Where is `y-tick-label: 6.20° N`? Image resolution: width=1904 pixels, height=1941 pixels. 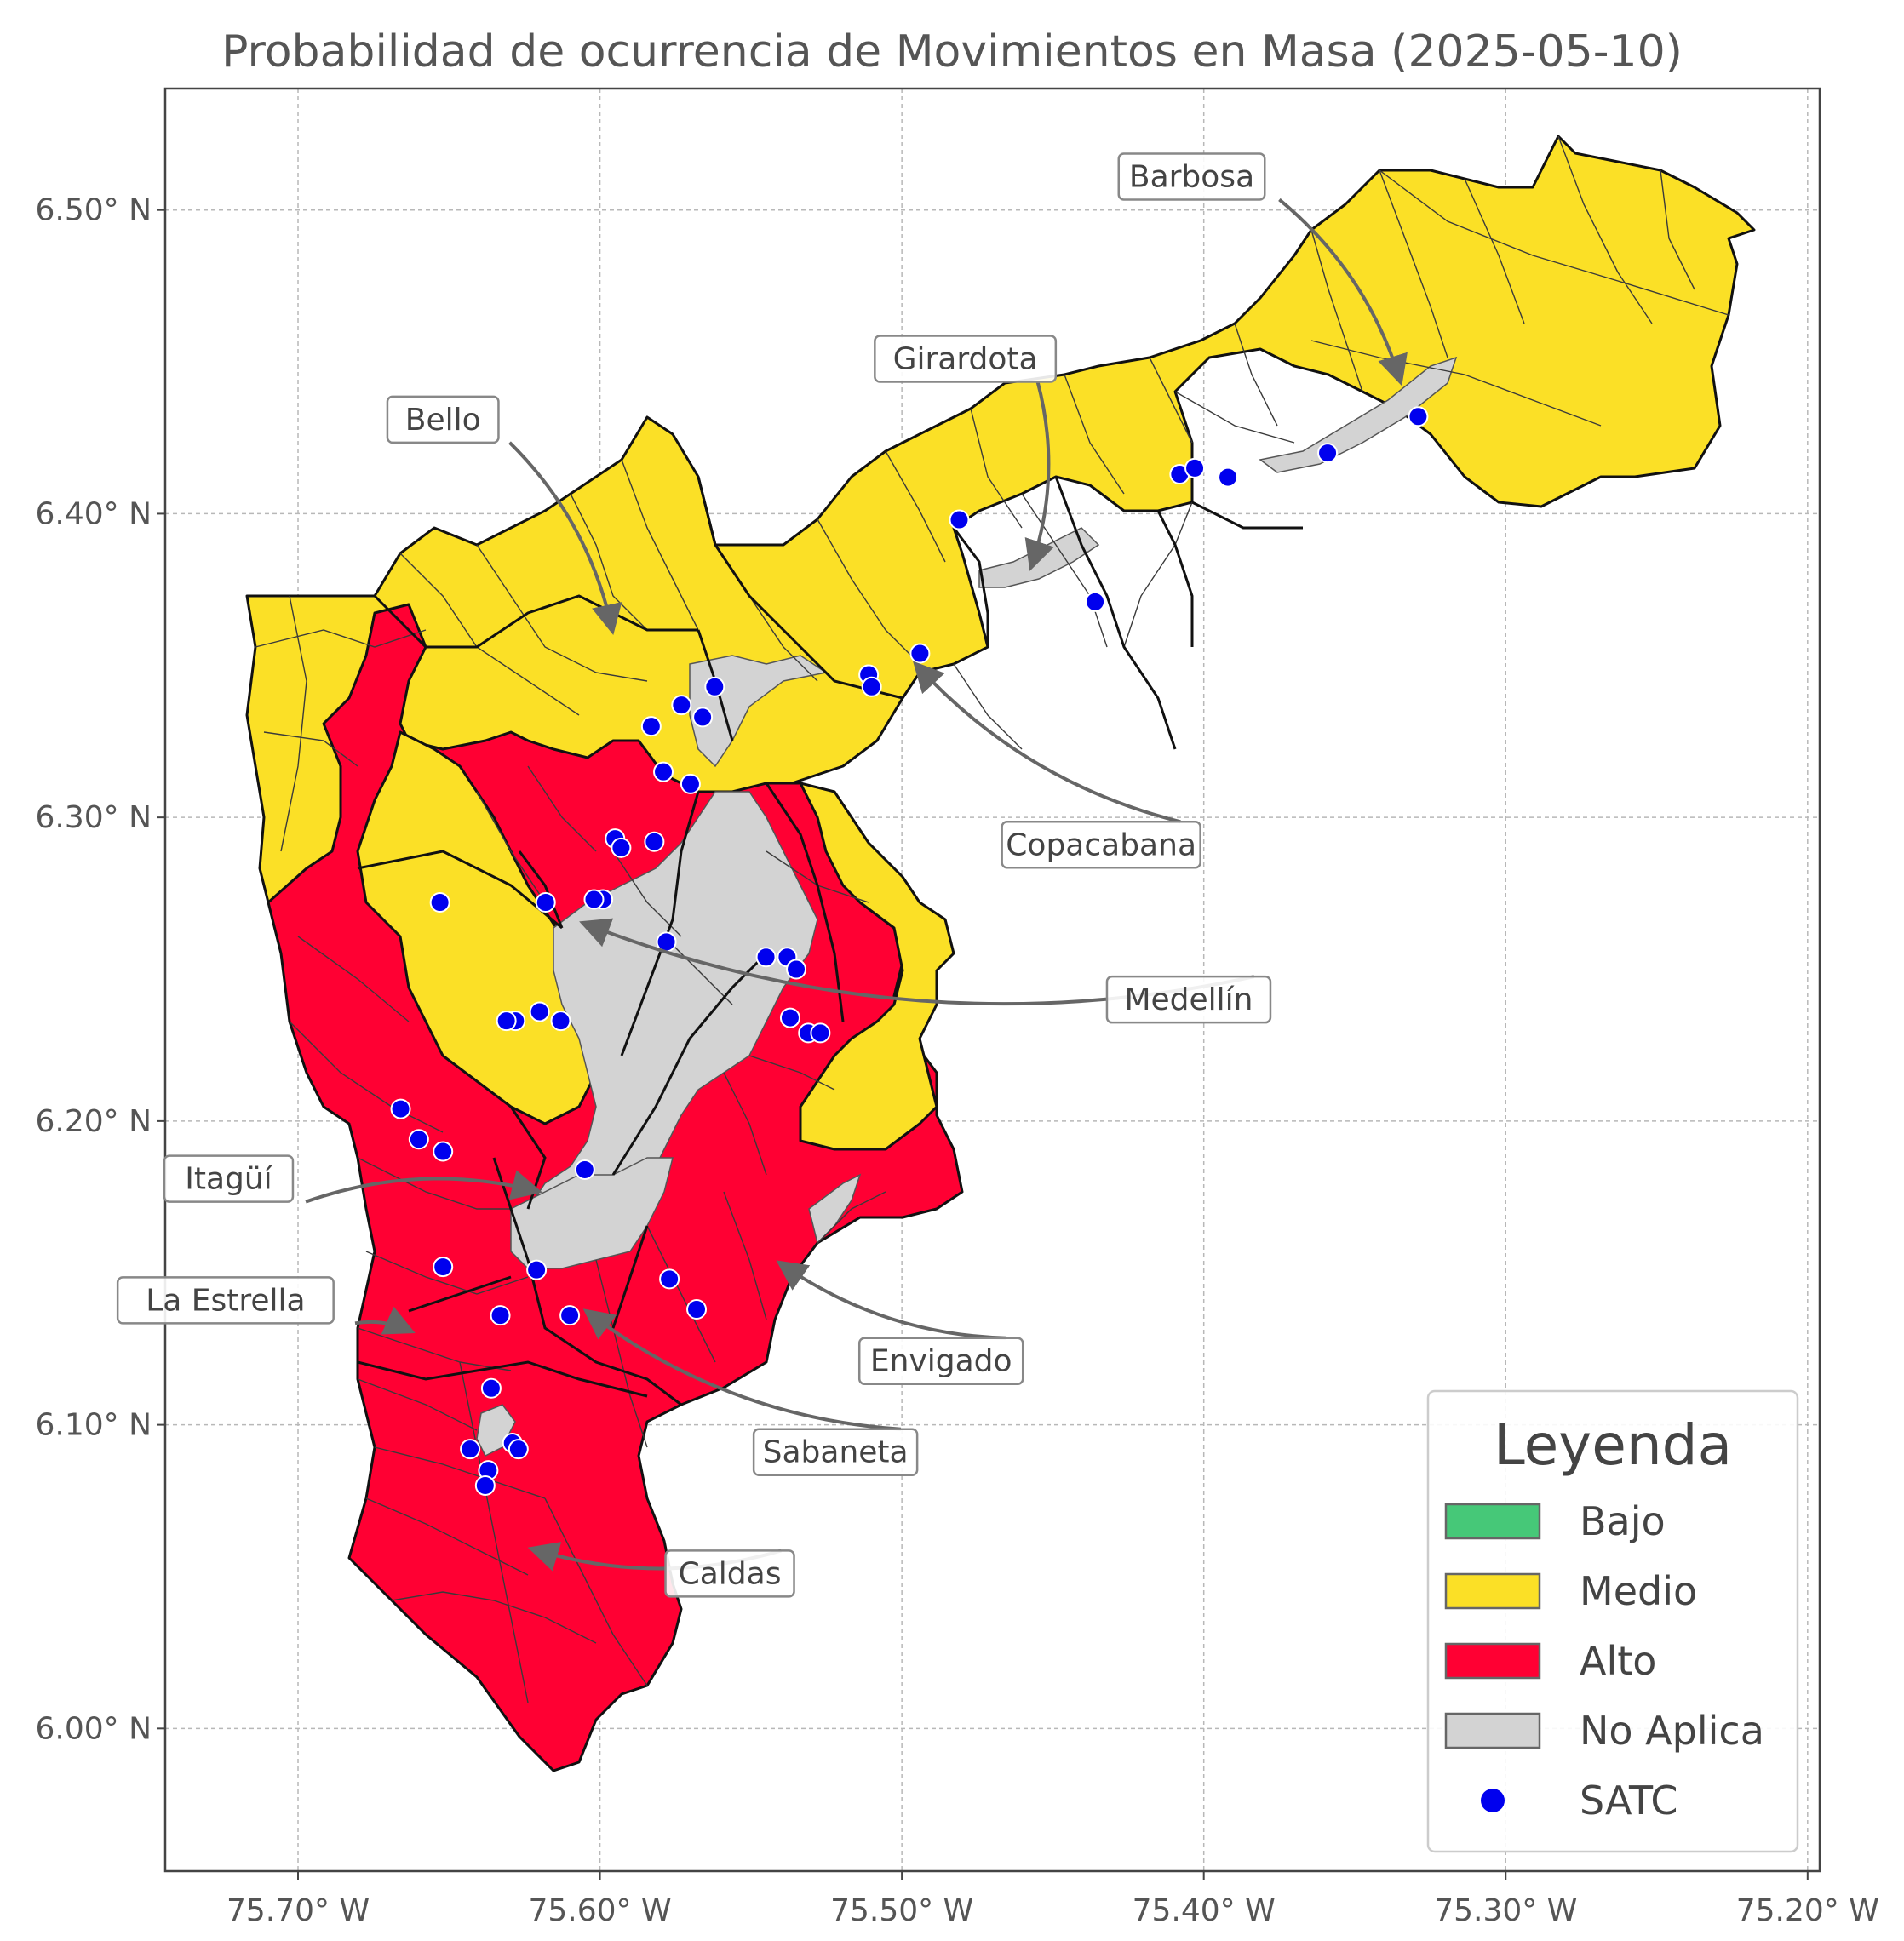 y-tick-label: 6.20° N is located at coordinates (93, 1121).